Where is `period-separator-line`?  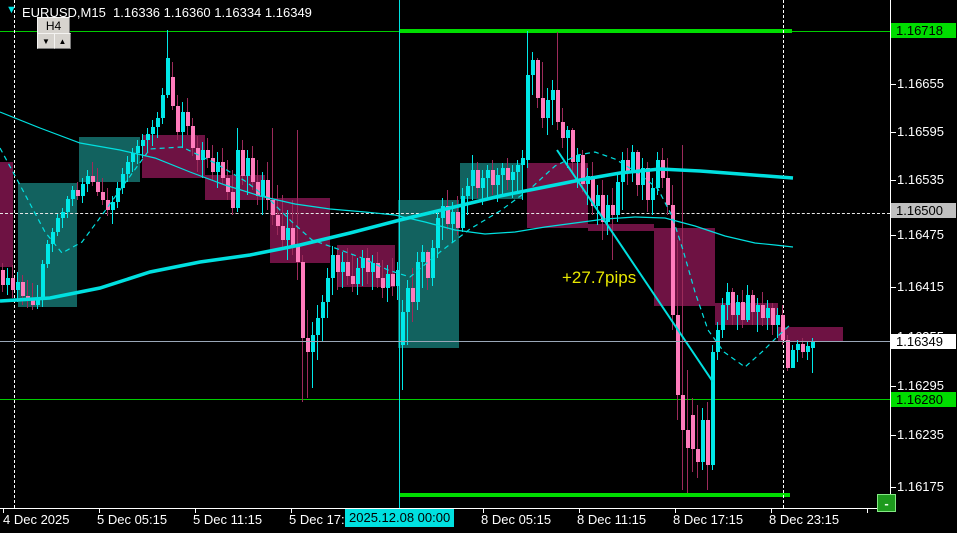 period-separator-line is located at coordinates (399, 254).